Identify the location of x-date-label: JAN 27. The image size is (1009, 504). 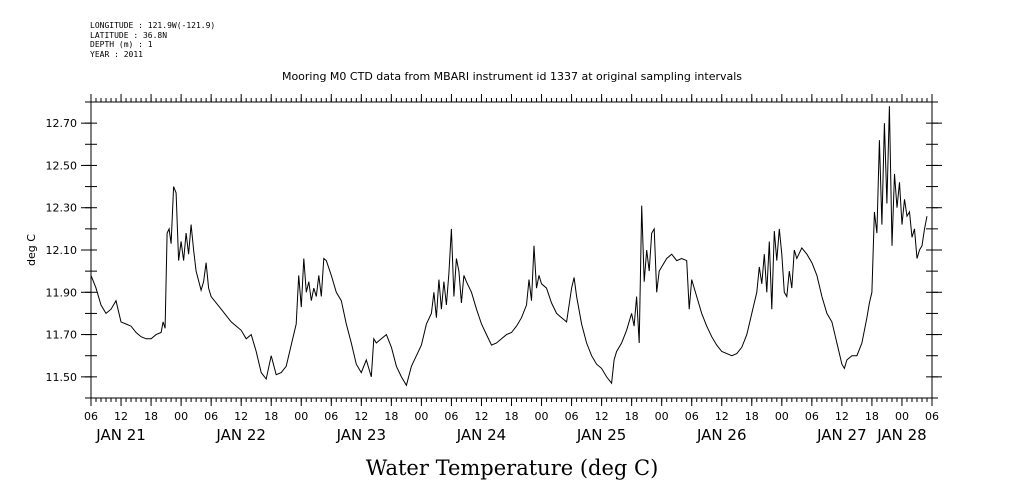
(841, 435).